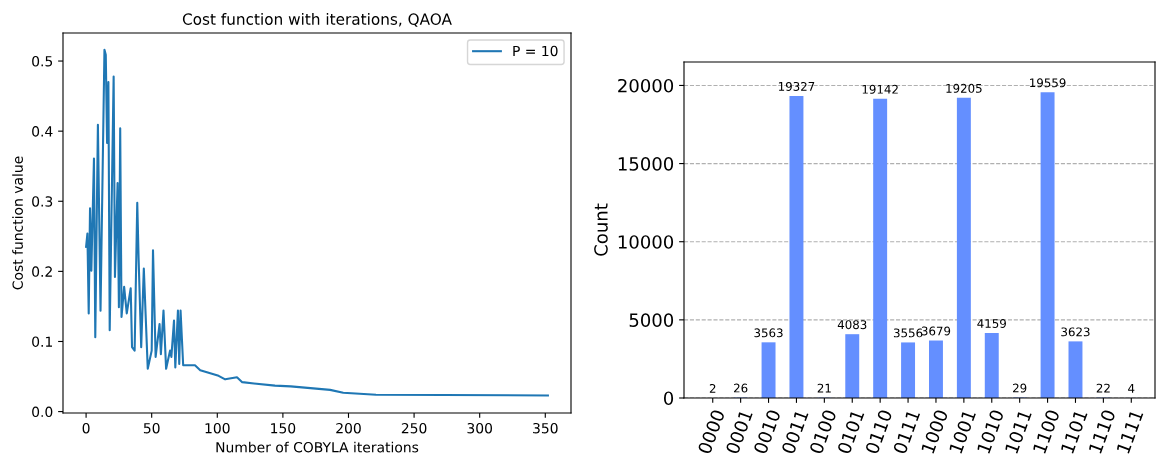 The height and width of the screenshot is (459, 1159). What do you see at coordinates (414, 428) in the screenshot?
I see `x-tick-label: 250` at bounding box center [414, 428].